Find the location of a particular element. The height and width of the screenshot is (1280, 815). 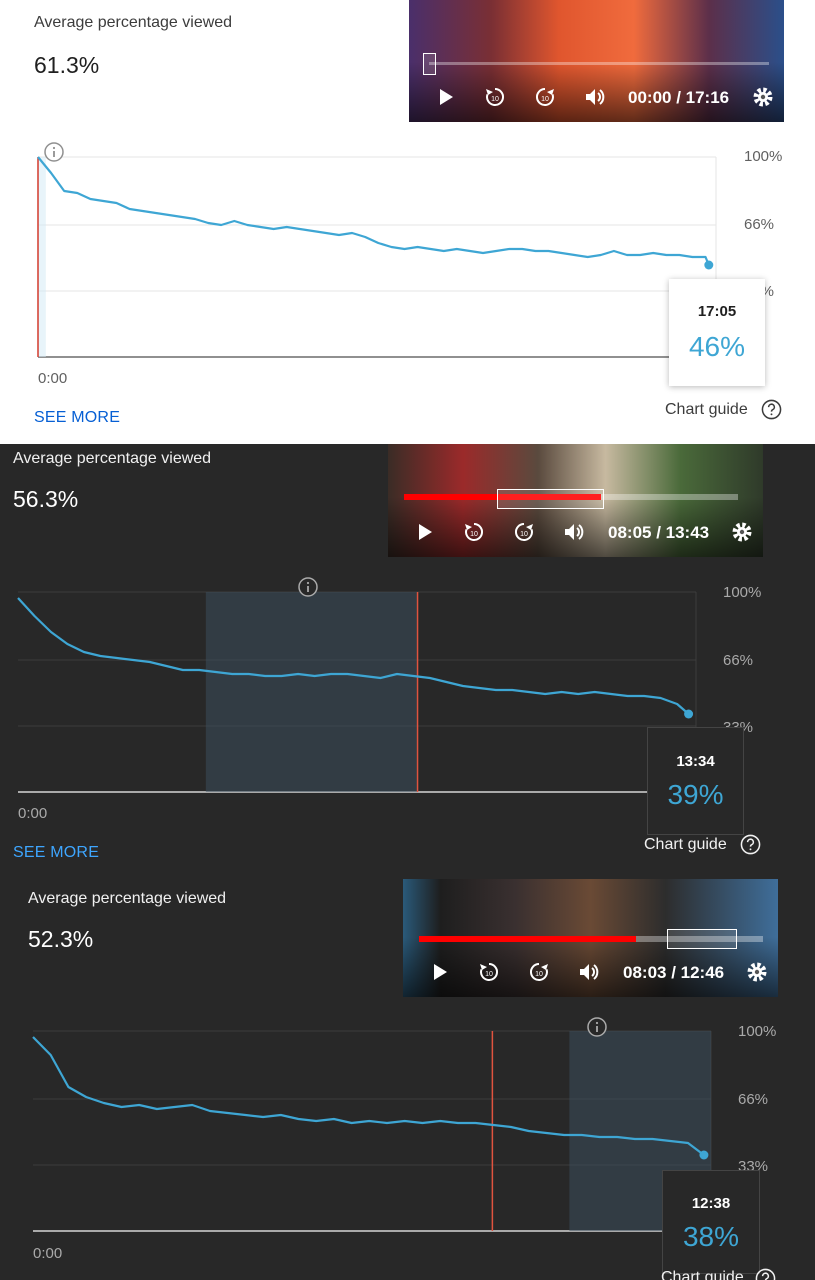

video-preview: 10 10 08:03 / 12:46 is located at coordinates (590, 938).